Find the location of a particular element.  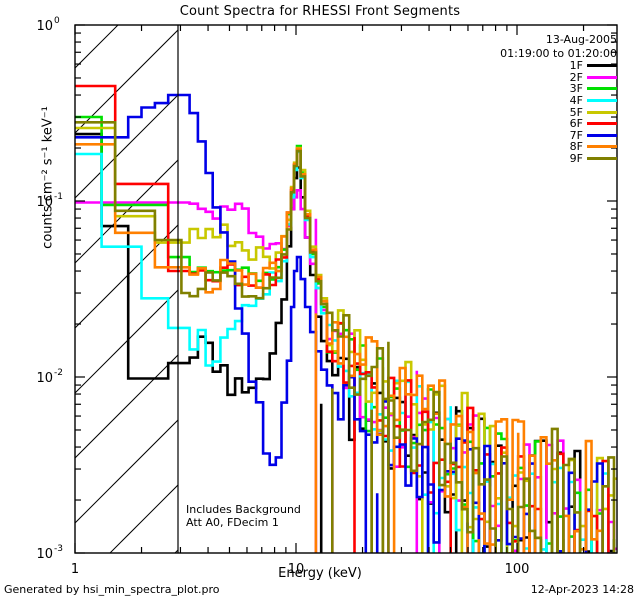

generated-timestamp: 12-Apr-2023 14:28 is located at coordinates (582, 589).